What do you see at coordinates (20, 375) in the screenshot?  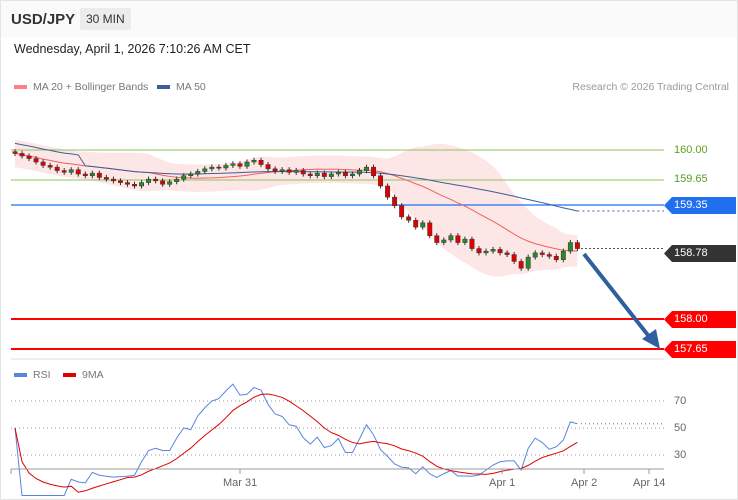 I see `rsi-swatch-icon` at bounding box center [20, 375].